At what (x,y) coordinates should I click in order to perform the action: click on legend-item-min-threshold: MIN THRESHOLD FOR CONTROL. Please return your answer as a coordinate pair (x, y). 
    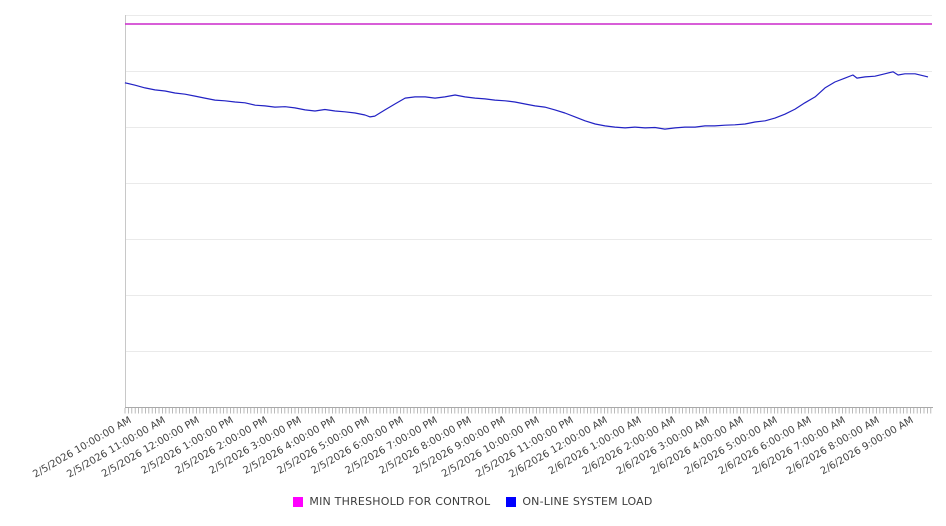
    Looking at the image, I should click on (391, 501).